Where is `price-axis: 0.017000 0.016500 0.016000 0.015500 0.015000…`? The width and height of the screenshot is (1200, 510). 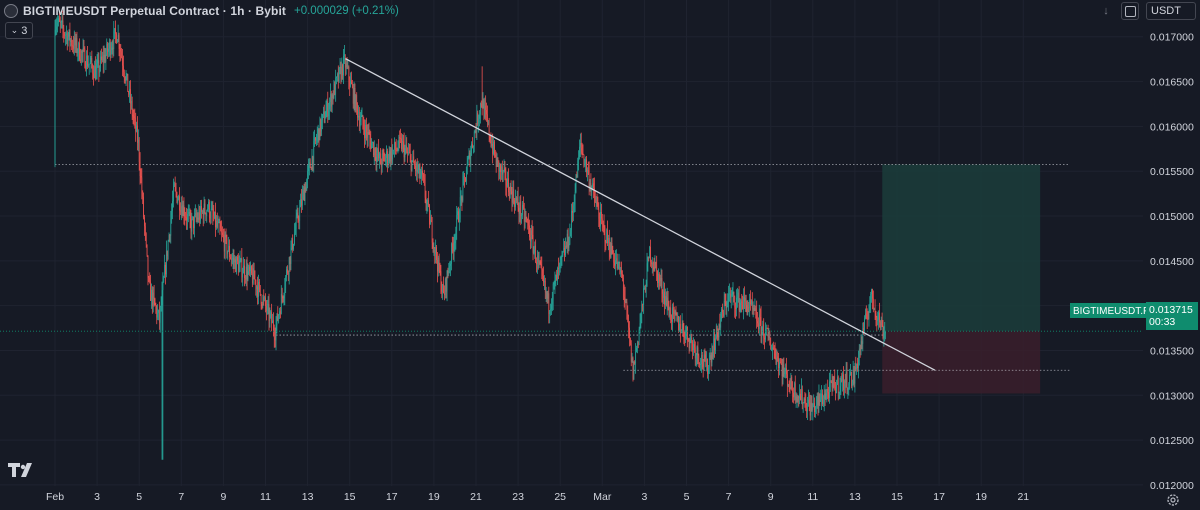
price-axis: 0.017000 0.016500 0.016000 0.015500 0.015000… is located at coordinates (1171, 255).